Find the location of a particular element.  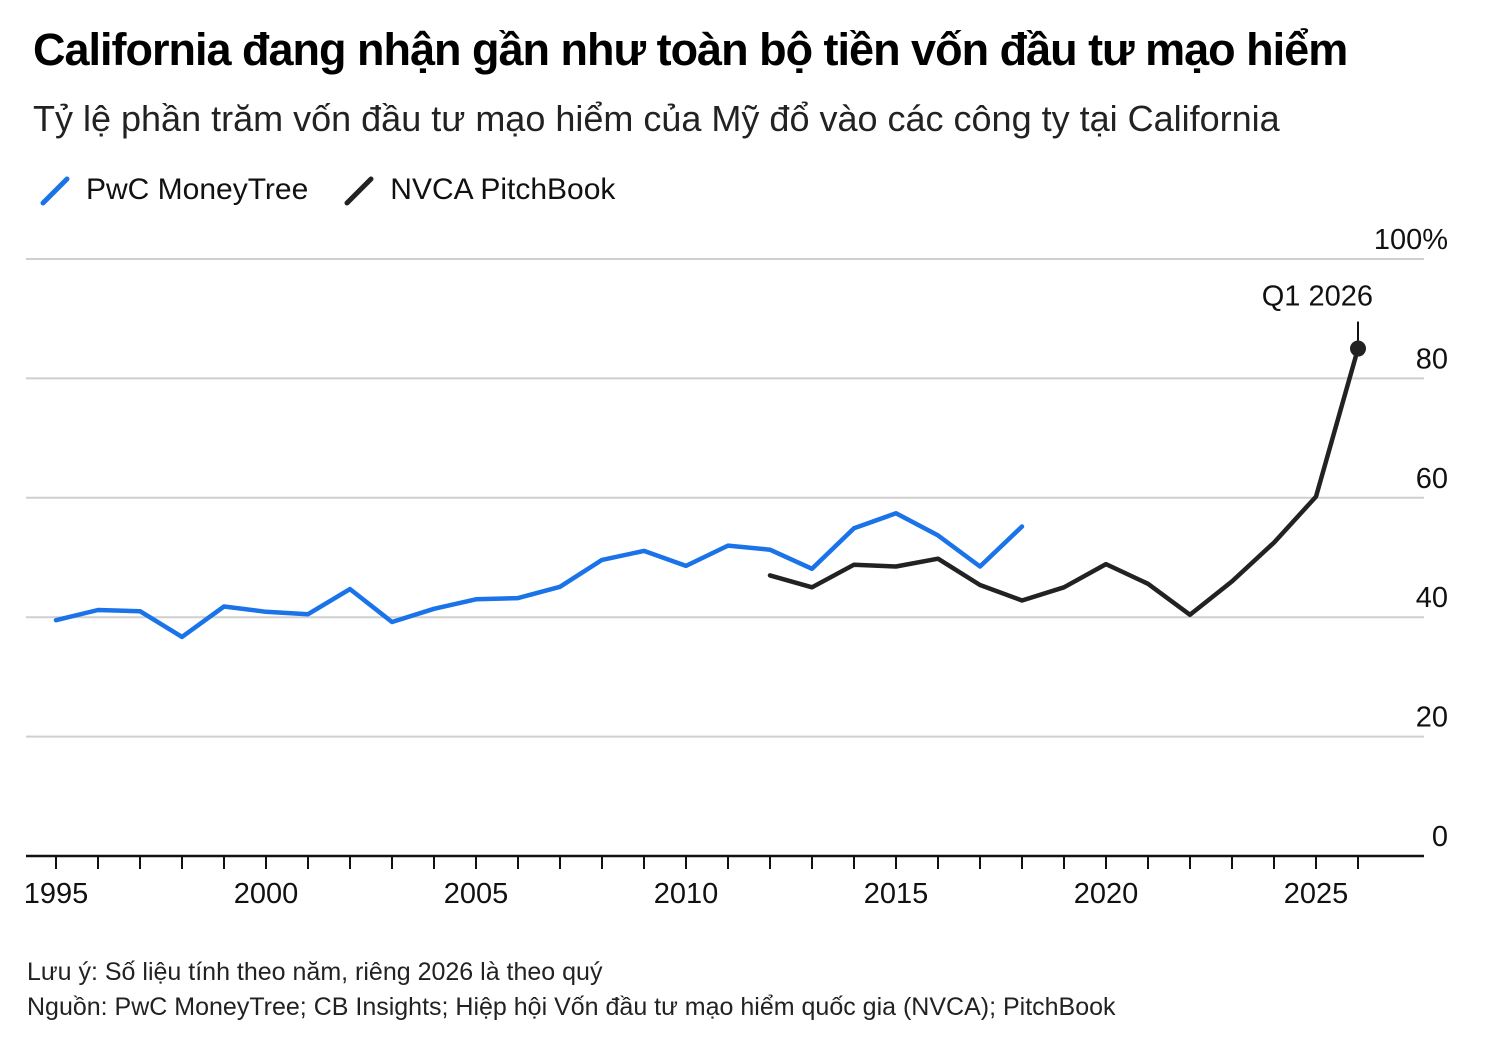

x-tick-label: 2000 is located at coordinates (266, 894).